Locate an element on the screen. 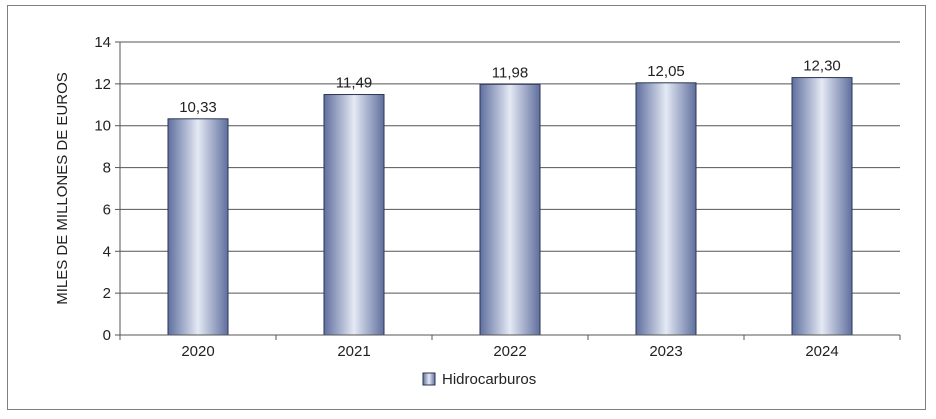 This screenshot has height=419, width=936. y-axis-label: MILES DE MILLONES DE EUROS is located at coordinates (62, 188).